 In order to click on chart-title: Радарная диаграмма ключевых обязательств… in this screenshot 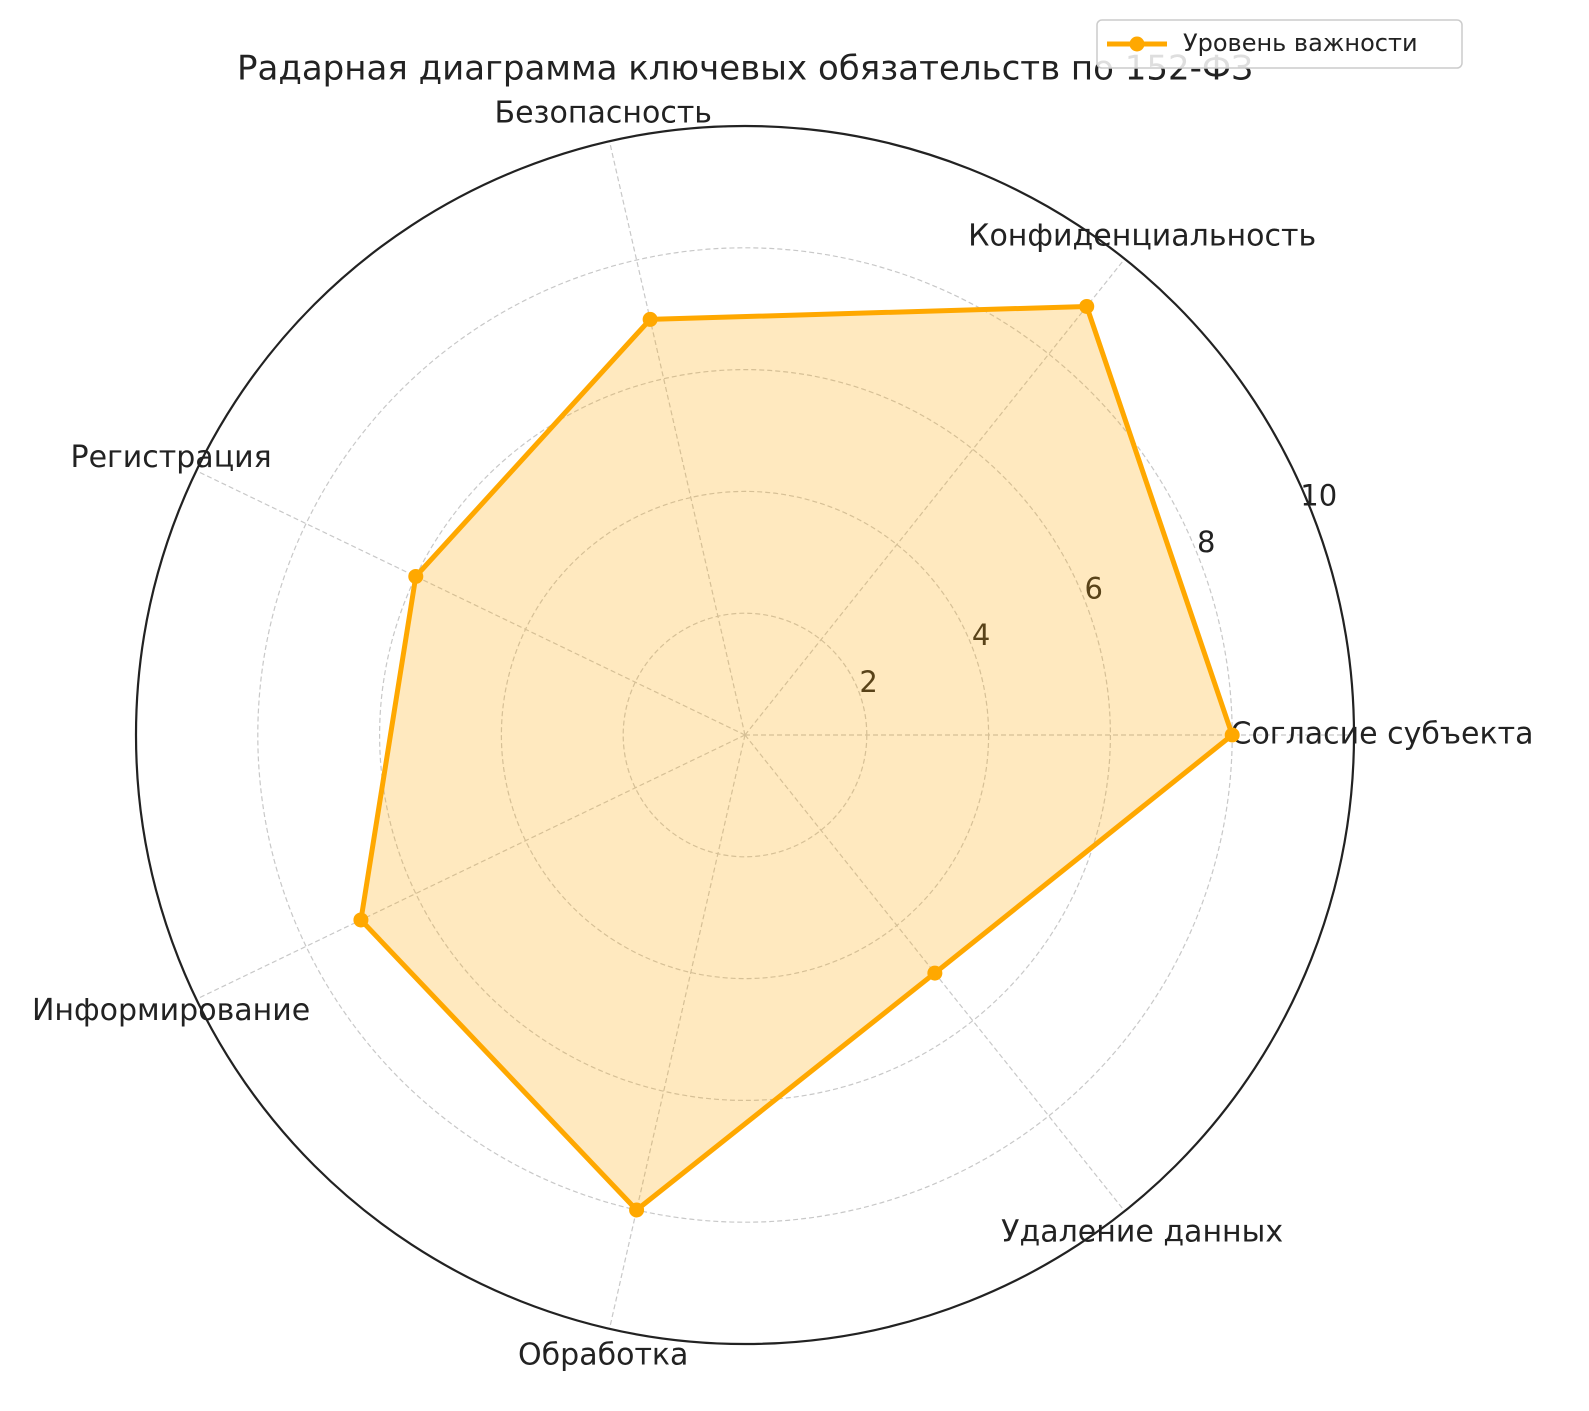, I will do `click(745, 69)`.